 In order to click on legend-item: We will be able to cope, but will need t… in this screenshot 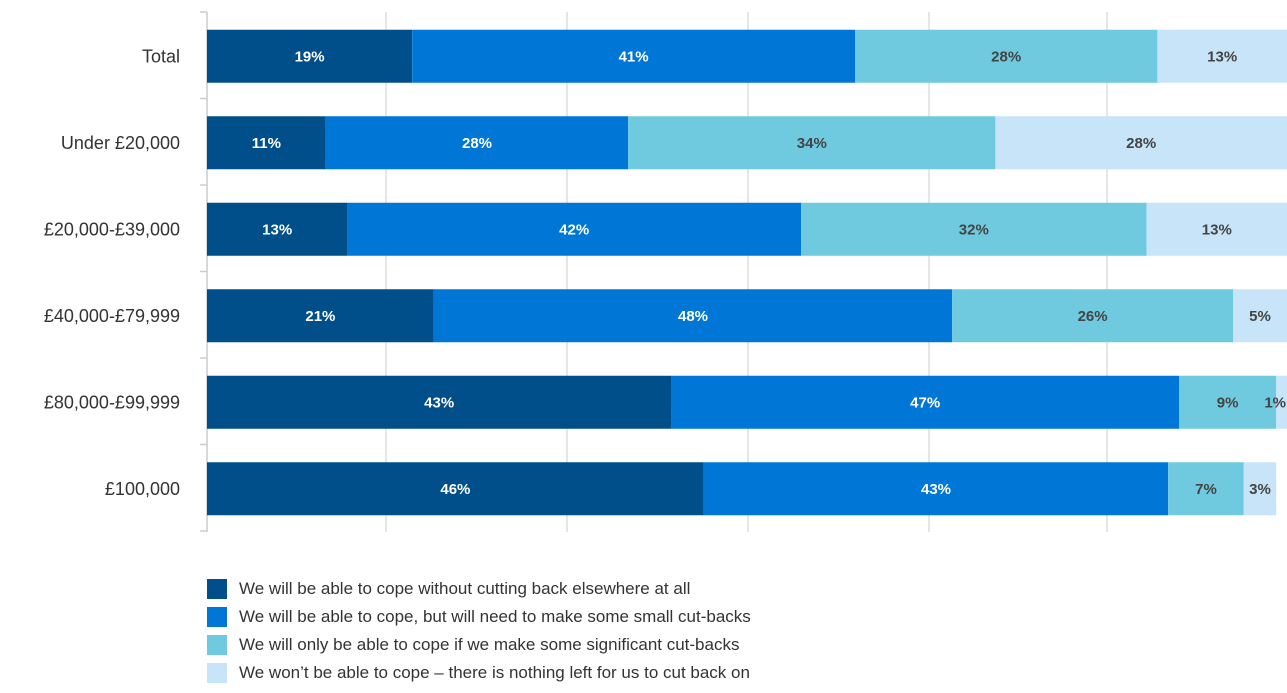, I will do `click(479, 617)`.